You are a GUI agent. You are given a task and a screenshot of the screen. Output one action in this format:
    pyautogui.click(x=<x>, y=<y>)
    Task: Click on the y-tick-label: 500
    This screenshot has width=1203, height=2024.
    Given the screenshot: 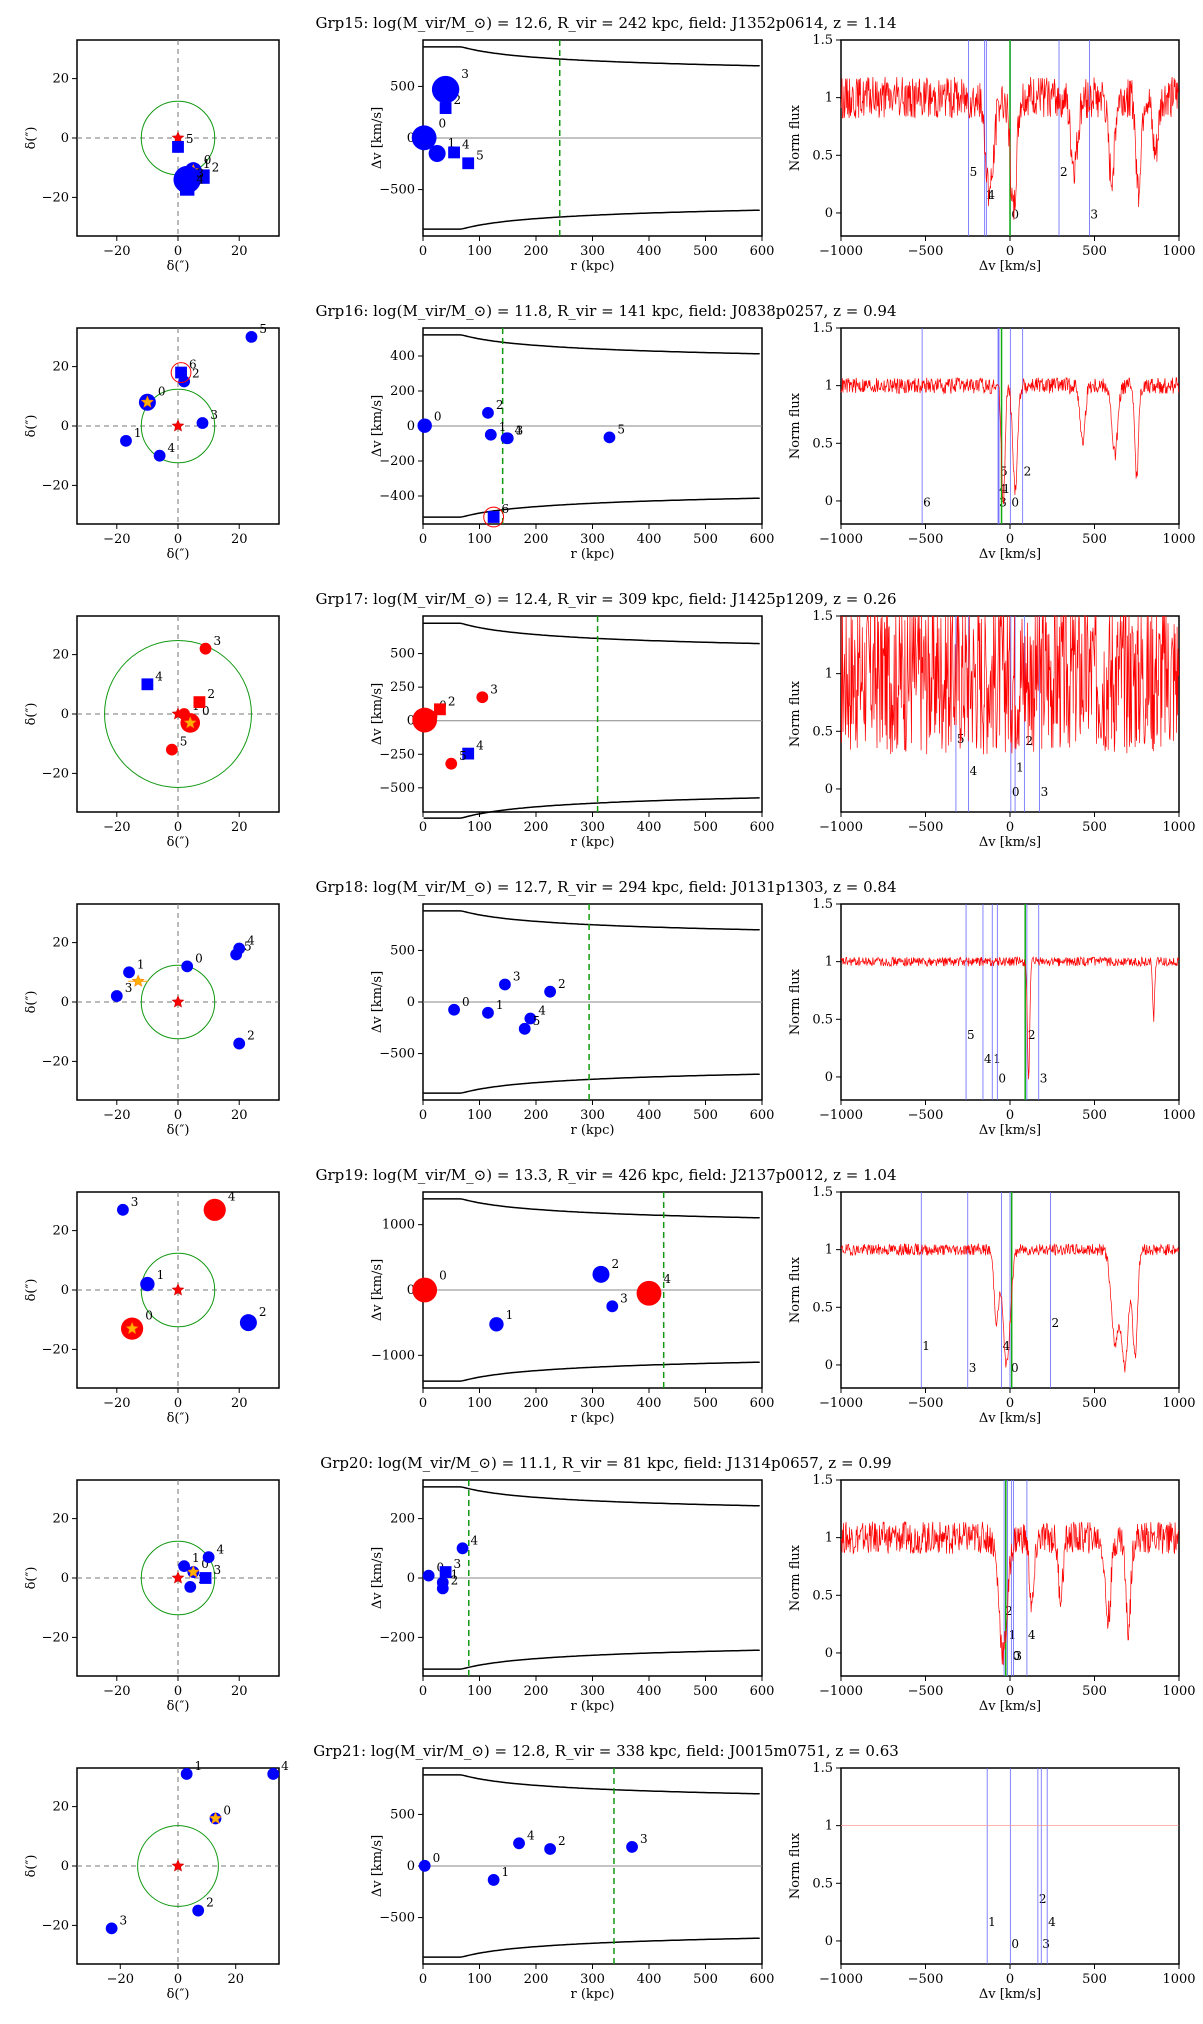 What is the action you would take?
    pyautogui.click(x=402, y=1814)
    